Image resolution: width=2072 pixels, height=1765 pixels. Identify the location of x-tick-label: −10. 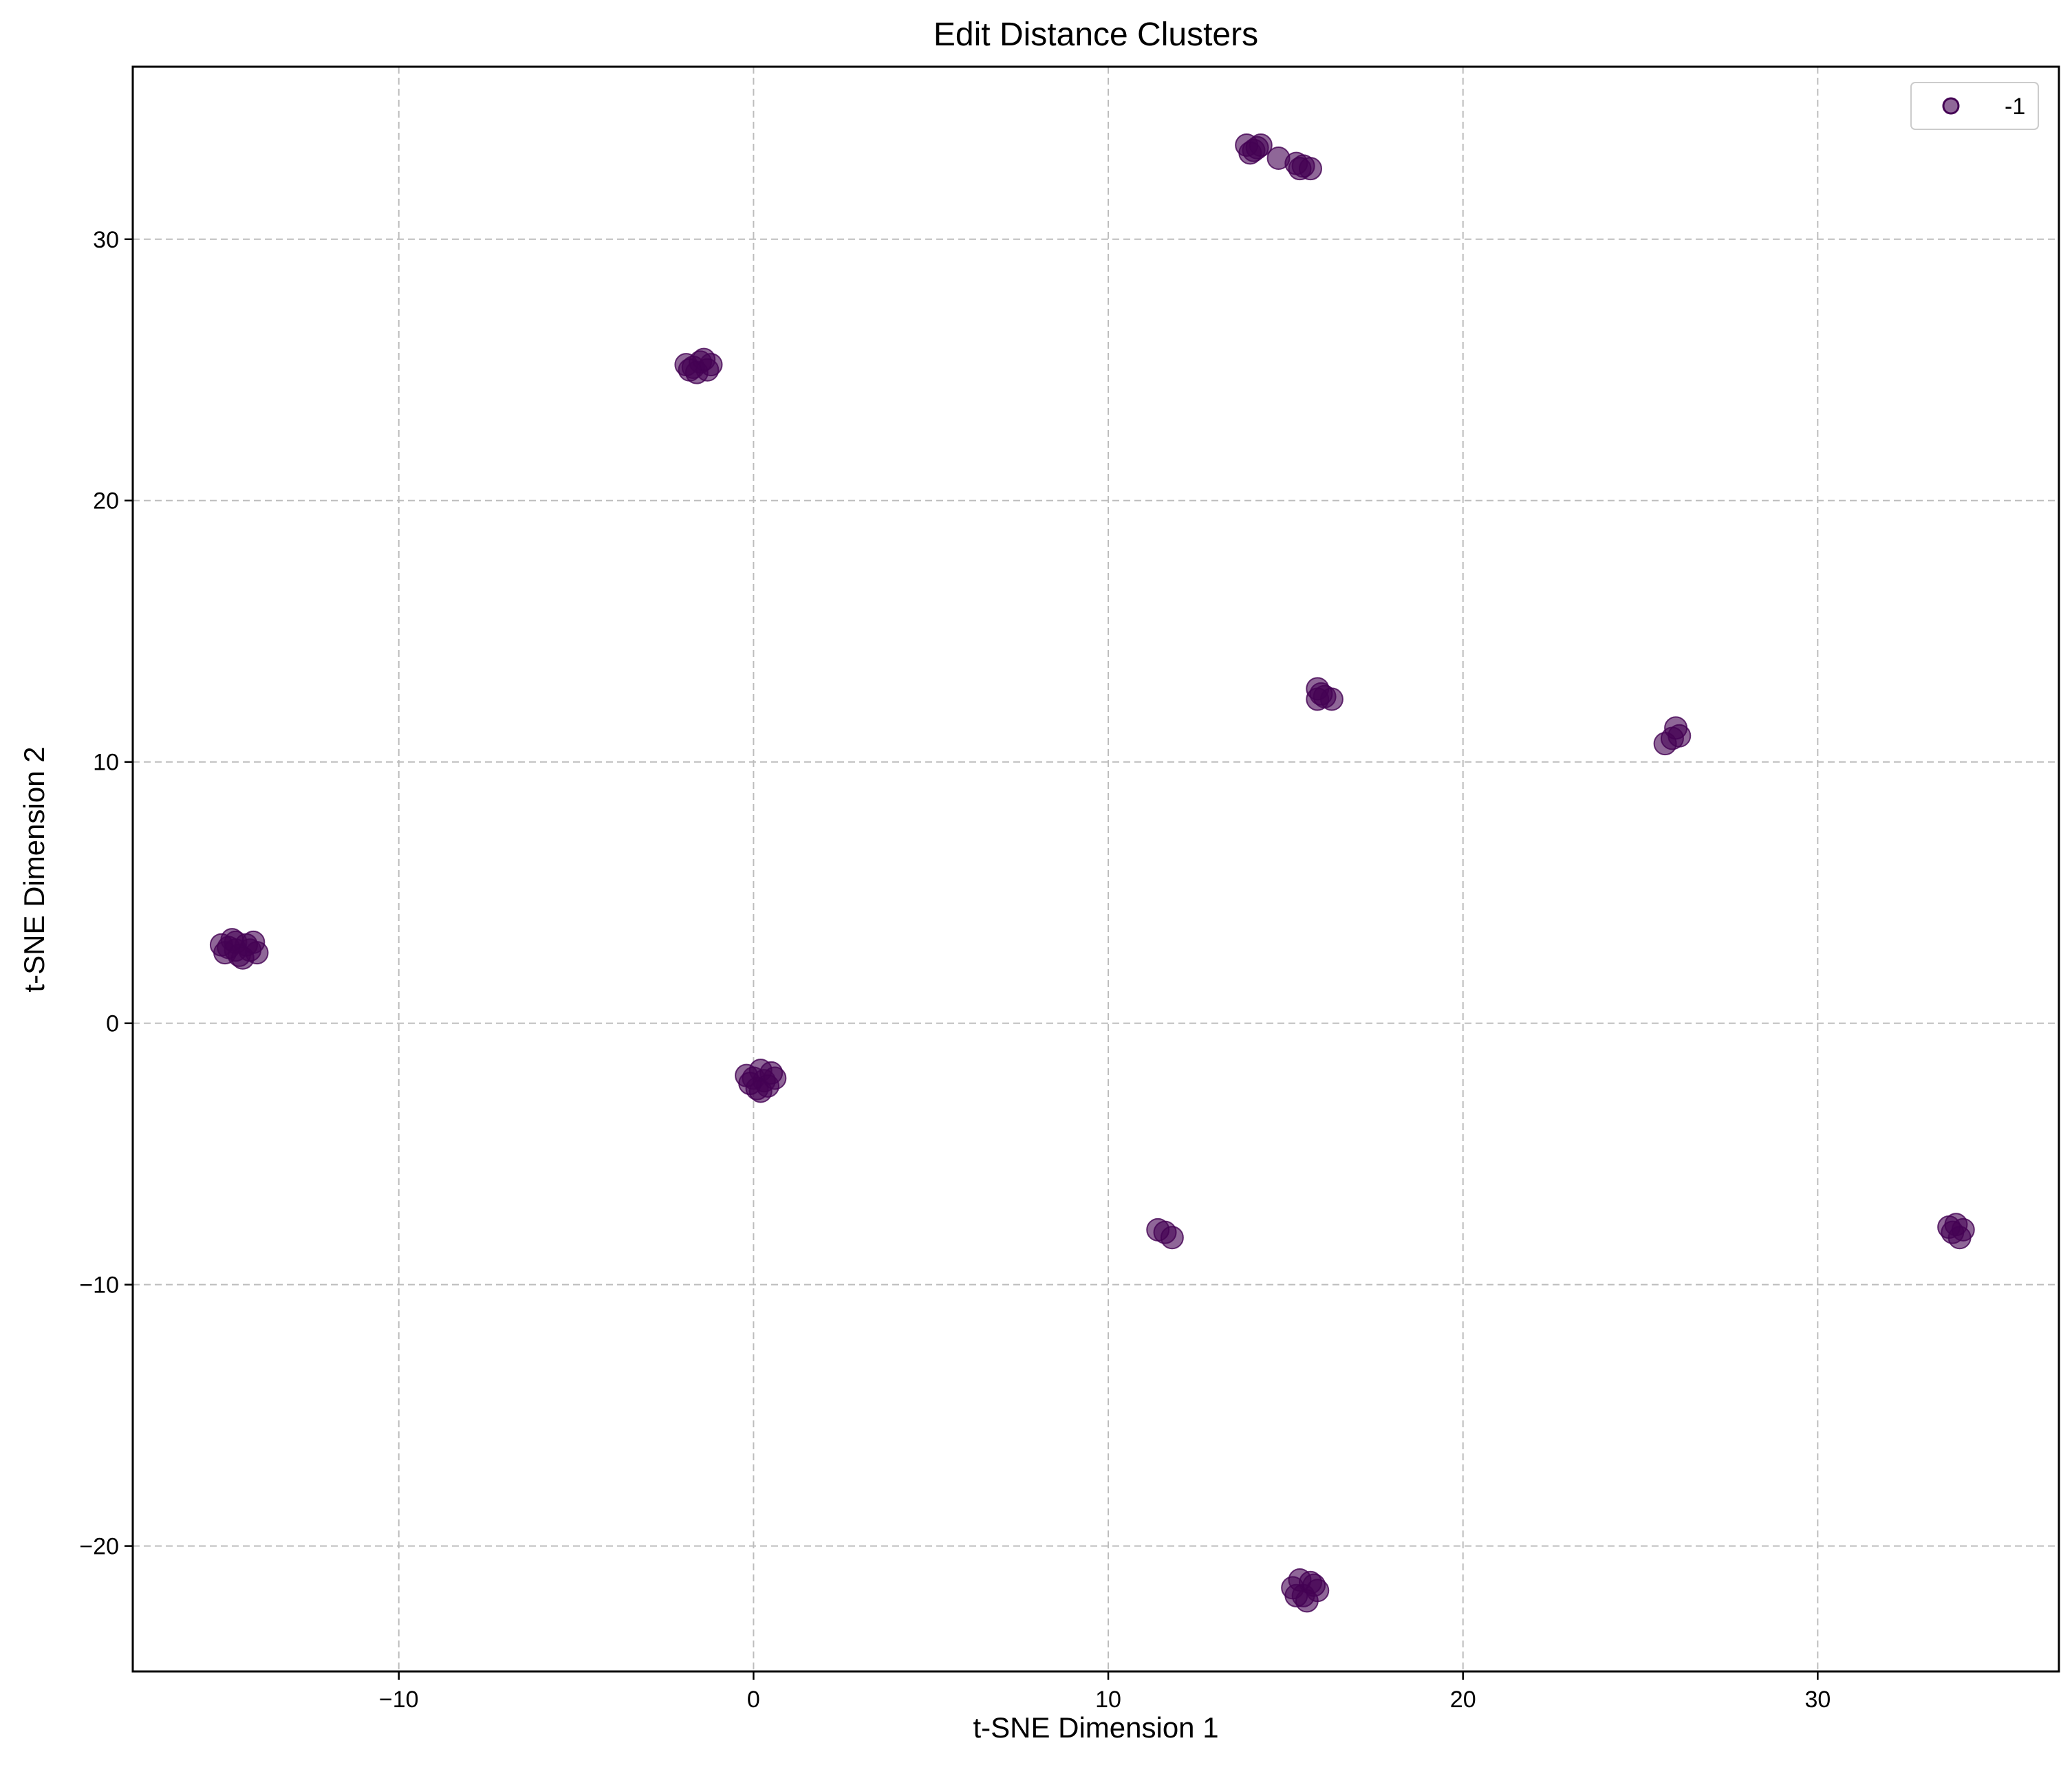
(399, 1700).